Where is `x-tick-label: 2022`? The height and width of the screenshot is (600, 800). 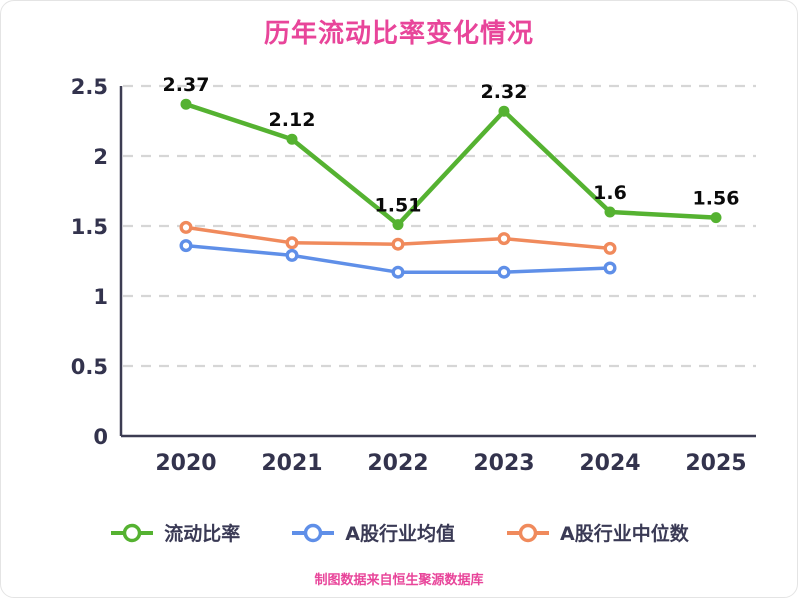
x-tick-label: 2022 is located at coordinates (397, 463).